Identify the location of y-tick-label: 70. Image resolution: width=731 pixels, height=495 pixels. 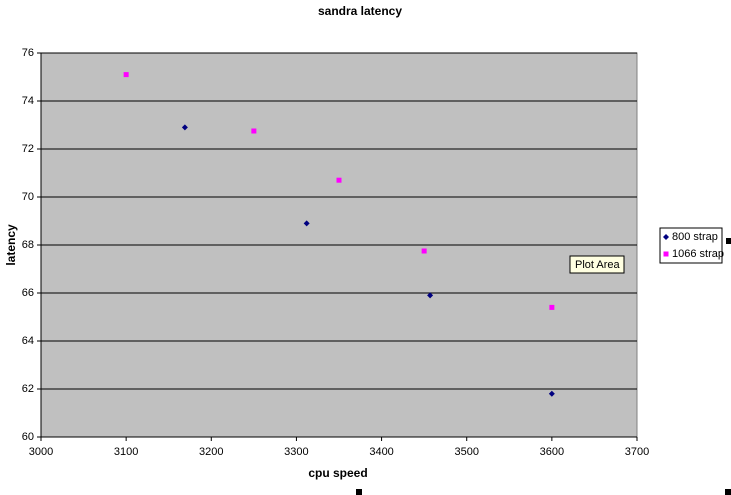
(28, 197).